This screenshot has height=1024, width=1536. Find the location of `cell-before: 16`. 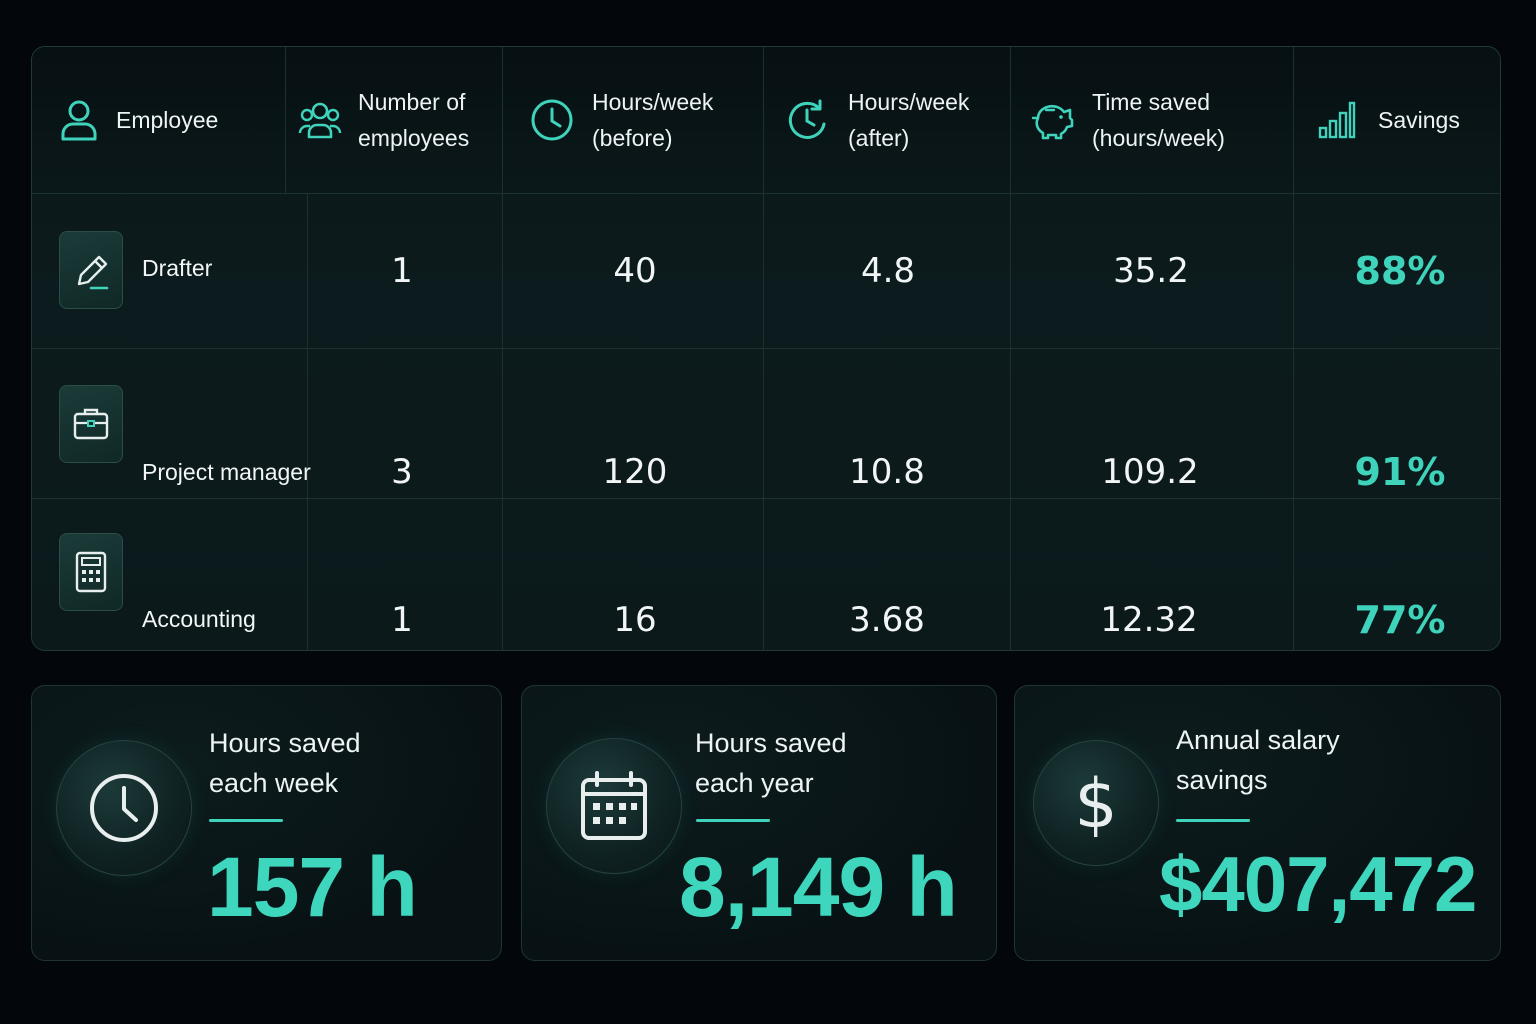

cell-before: 16 is located at coordinates (635, 620).